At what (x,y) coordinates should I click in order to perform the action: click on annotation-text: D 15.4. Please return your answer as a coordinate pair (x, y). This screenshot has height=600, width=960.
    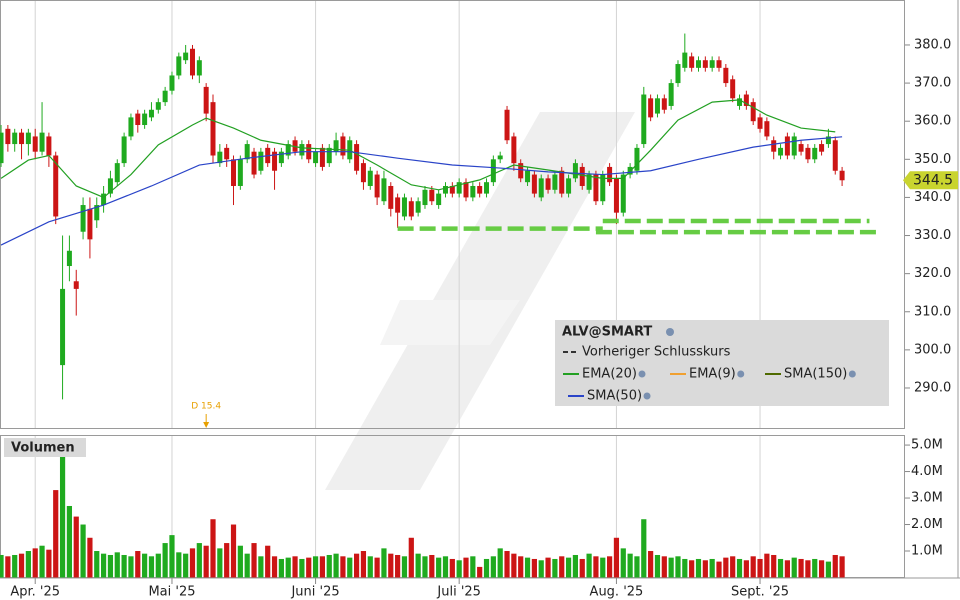
    Looking at the image, I should click on (206, 407).